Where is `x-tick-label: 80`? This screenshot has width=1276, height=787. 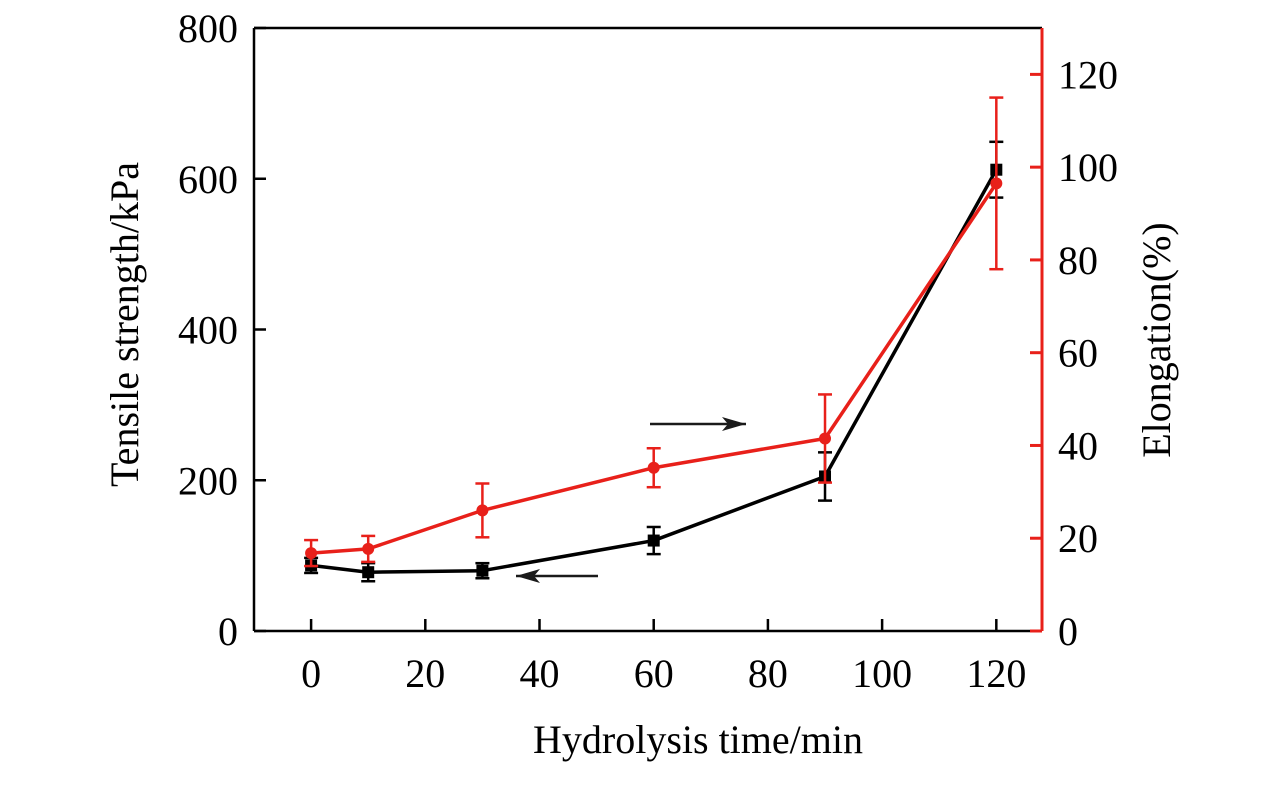
x-tick-label: 80 is located at coordinates (768, 673).